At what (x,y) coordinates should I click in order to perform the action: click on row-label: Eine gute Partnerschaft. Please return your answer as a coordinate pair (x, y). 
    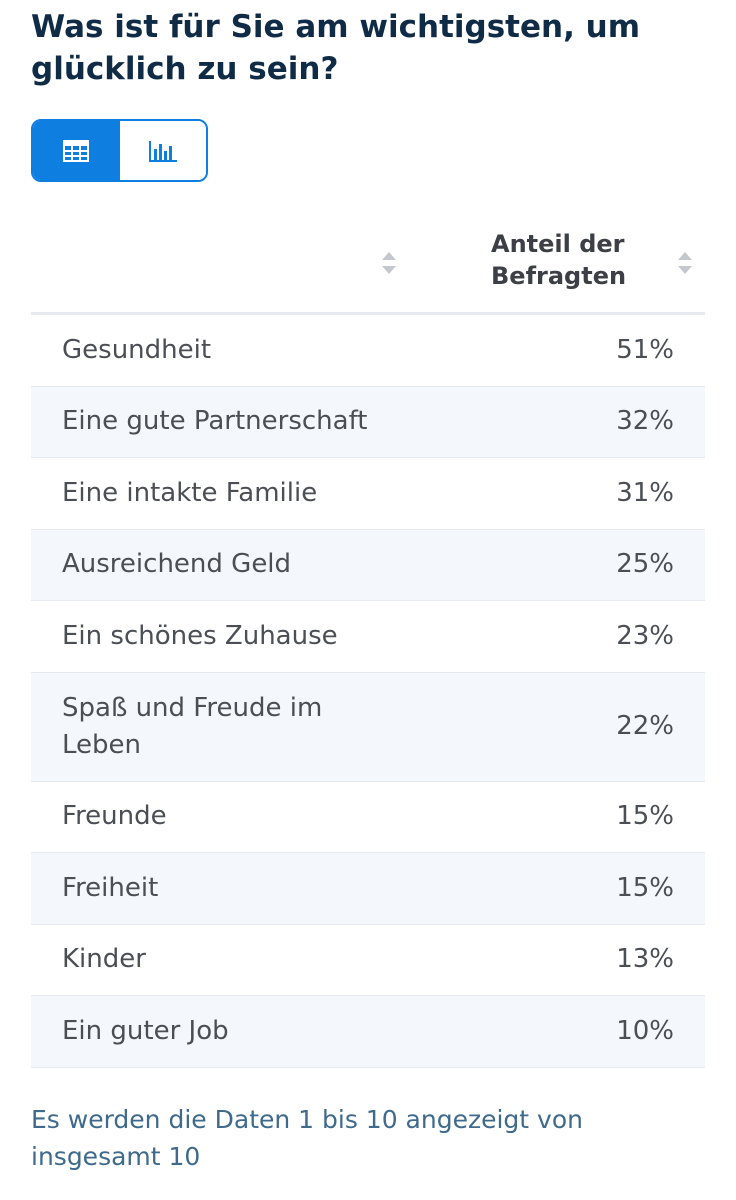
    Looking at the image, I should click on (215, 421).